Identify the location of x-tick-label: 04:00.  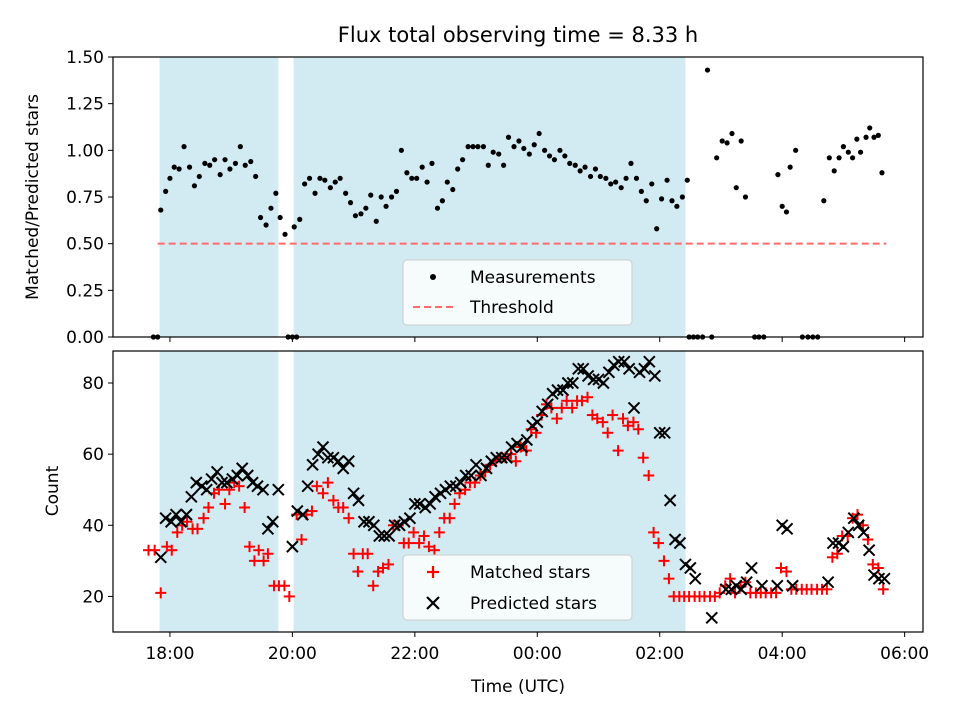
(782, 654).